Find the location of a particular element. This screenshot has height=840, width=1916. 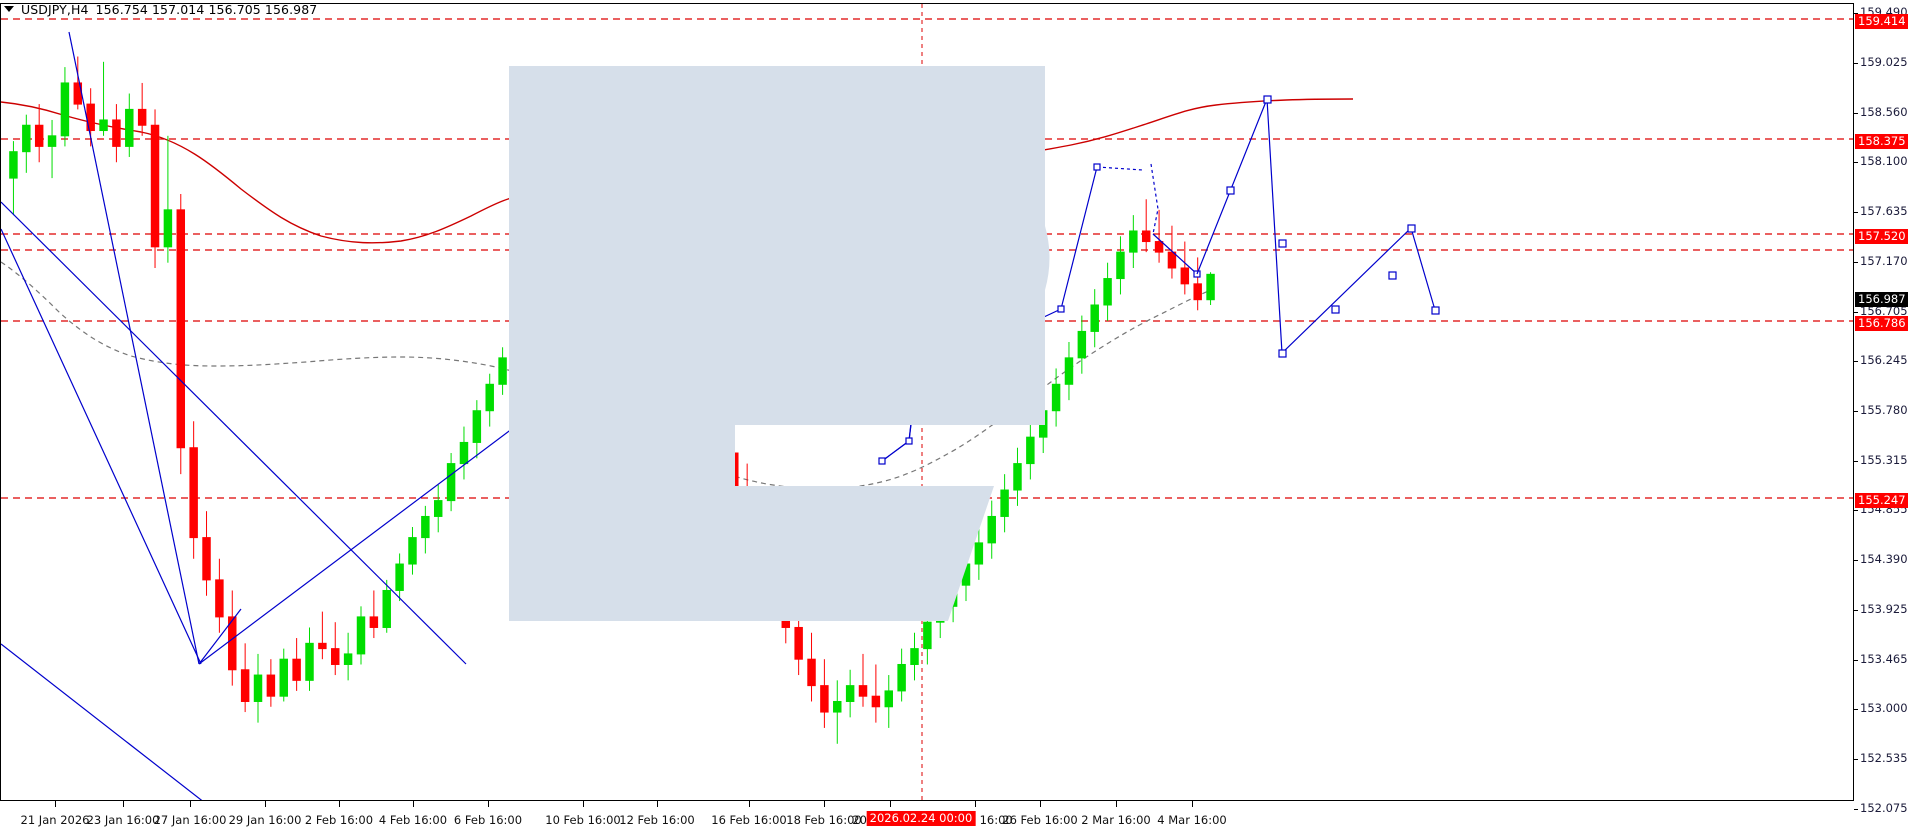

forecast-node-mid-up is located at coordinates (1230, 190).